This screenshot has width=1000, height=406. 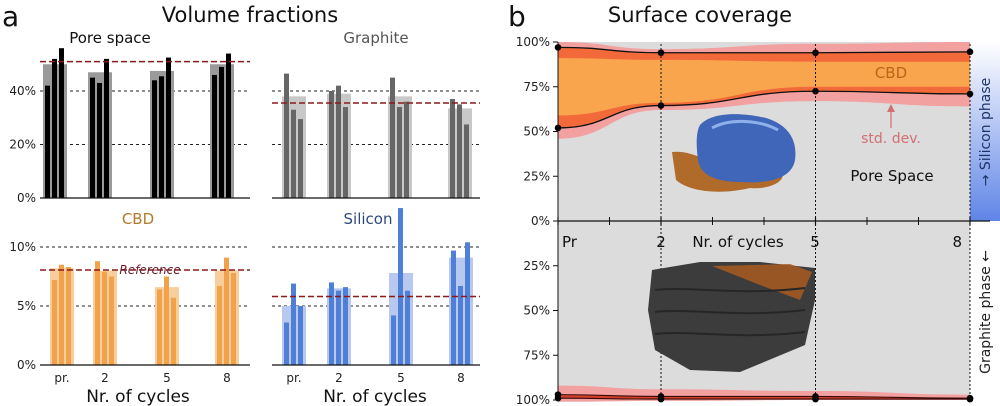 What do you see at coordinates (700, 15) in the screenshot?
I see `panel-b-title: Surface coverage` at bounding box center [700, 15].